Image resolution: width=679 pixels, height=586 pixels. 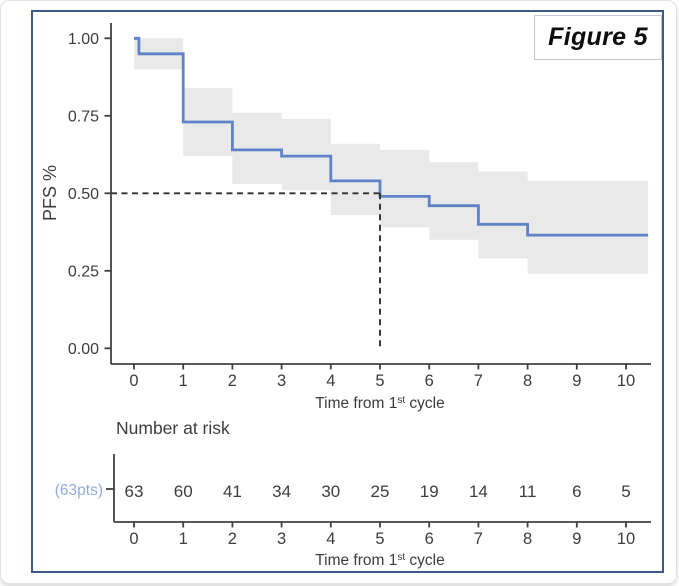 I want to click on risk-x-tick-label: 3, so click(x=281, y=539).